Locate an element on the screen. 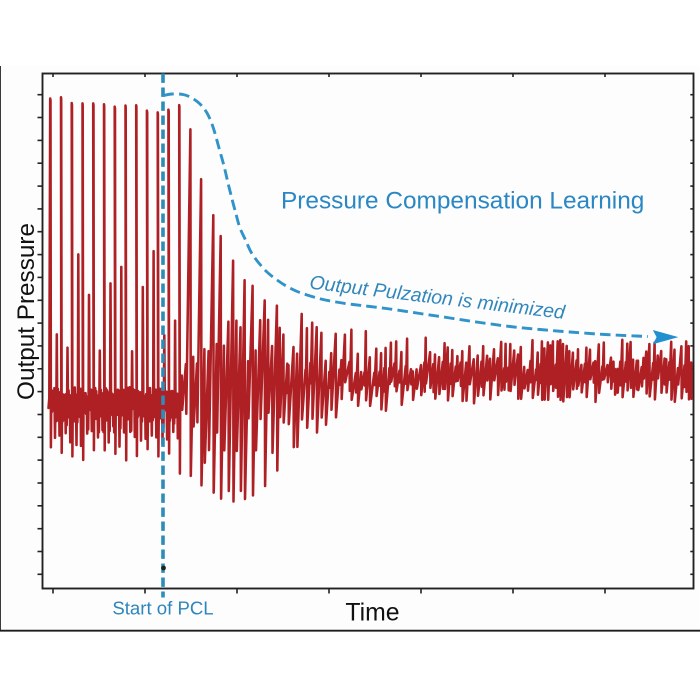 Image resolution: width=700 pixels, height=700 pixels. svg-text: Time is located at coordinates (372, 613).